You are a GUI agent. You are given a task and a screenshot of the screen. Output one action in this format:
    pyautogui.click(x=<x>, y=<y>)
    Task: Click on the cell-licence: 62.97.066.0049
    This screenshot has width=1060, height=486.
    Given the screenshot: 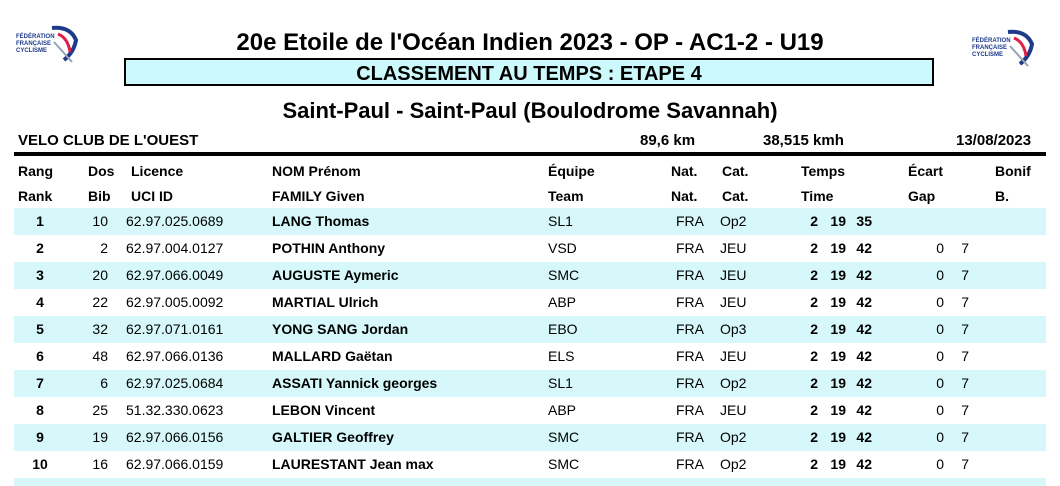 What is the action you would take?
    pyautogui.click(x=175, y=275)
    